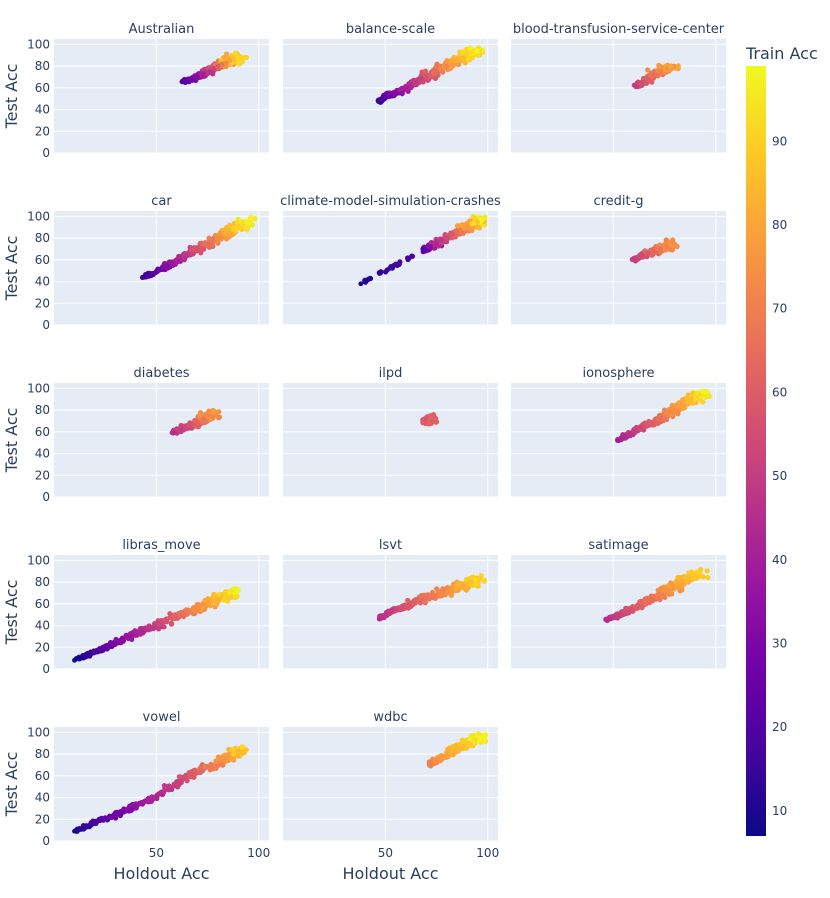 This screenshot has height=898, width=830. Describe the element at coordinates (390, 604) in the screenshot. I see `facet-panel: lsvt` at that location.